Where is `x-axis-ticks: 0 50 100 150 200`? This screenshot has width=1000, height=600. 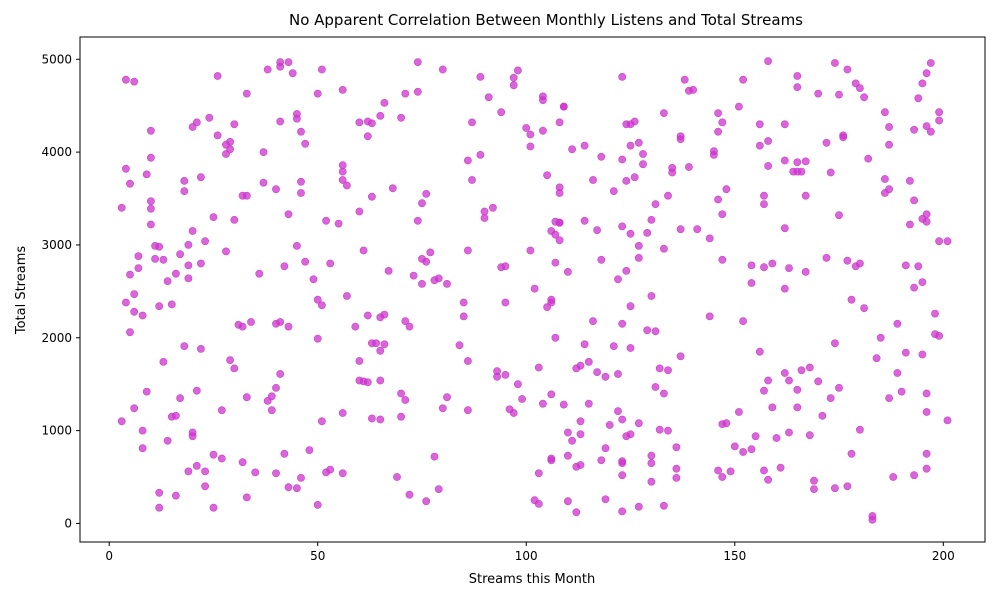
x-axis-ticks: 0 50 100 150 200 is located at coordinates (530, 552).